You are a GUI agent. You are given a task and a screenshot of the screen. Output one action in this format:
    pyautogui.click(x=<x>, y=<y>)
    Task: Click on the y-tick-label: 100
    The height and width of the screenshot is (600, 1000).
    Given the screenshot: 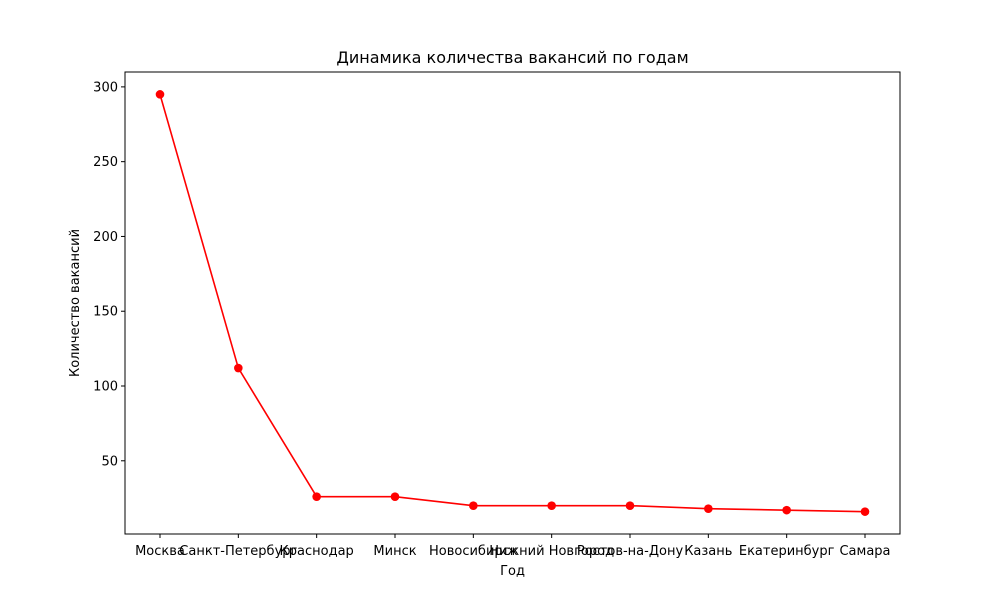 What is the action you would take?
    pyautogui.click(x=105, y=387)
    